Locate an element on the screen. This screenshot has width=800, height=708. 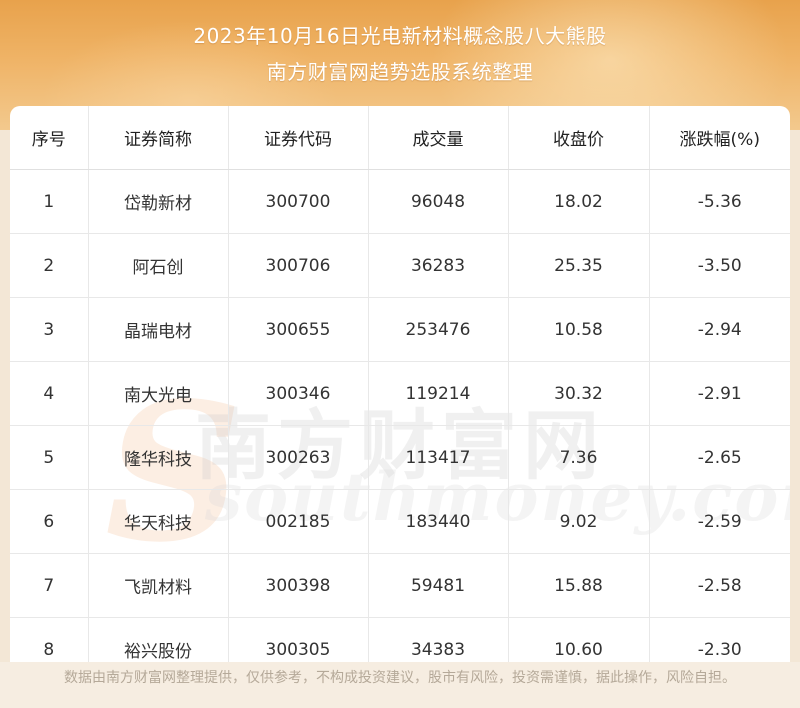
cell-volume: 183440 is located at coordinates (438, 521).